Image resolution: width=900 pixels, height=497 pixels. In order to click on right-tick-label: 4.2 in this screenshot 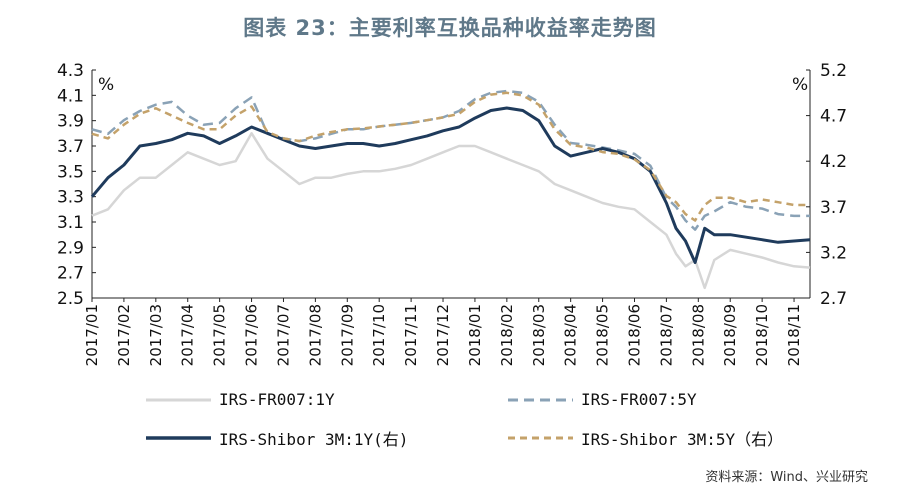, I will do `click(833, 162)`.